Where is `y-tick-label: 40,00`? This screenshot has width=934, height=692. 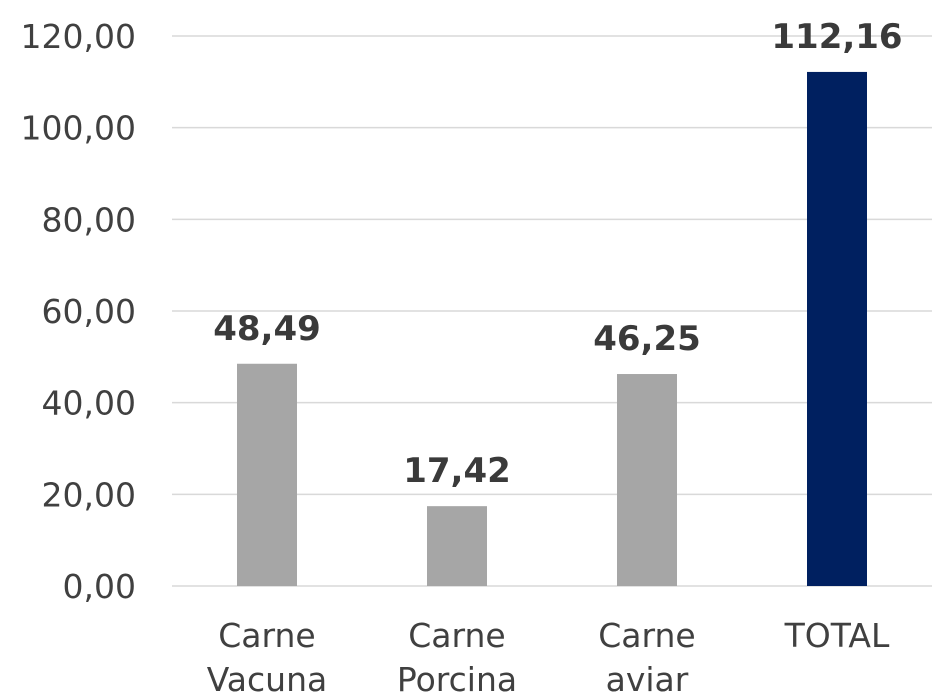
y-tick-label: 40,00 is located at coordinates (89, 403).